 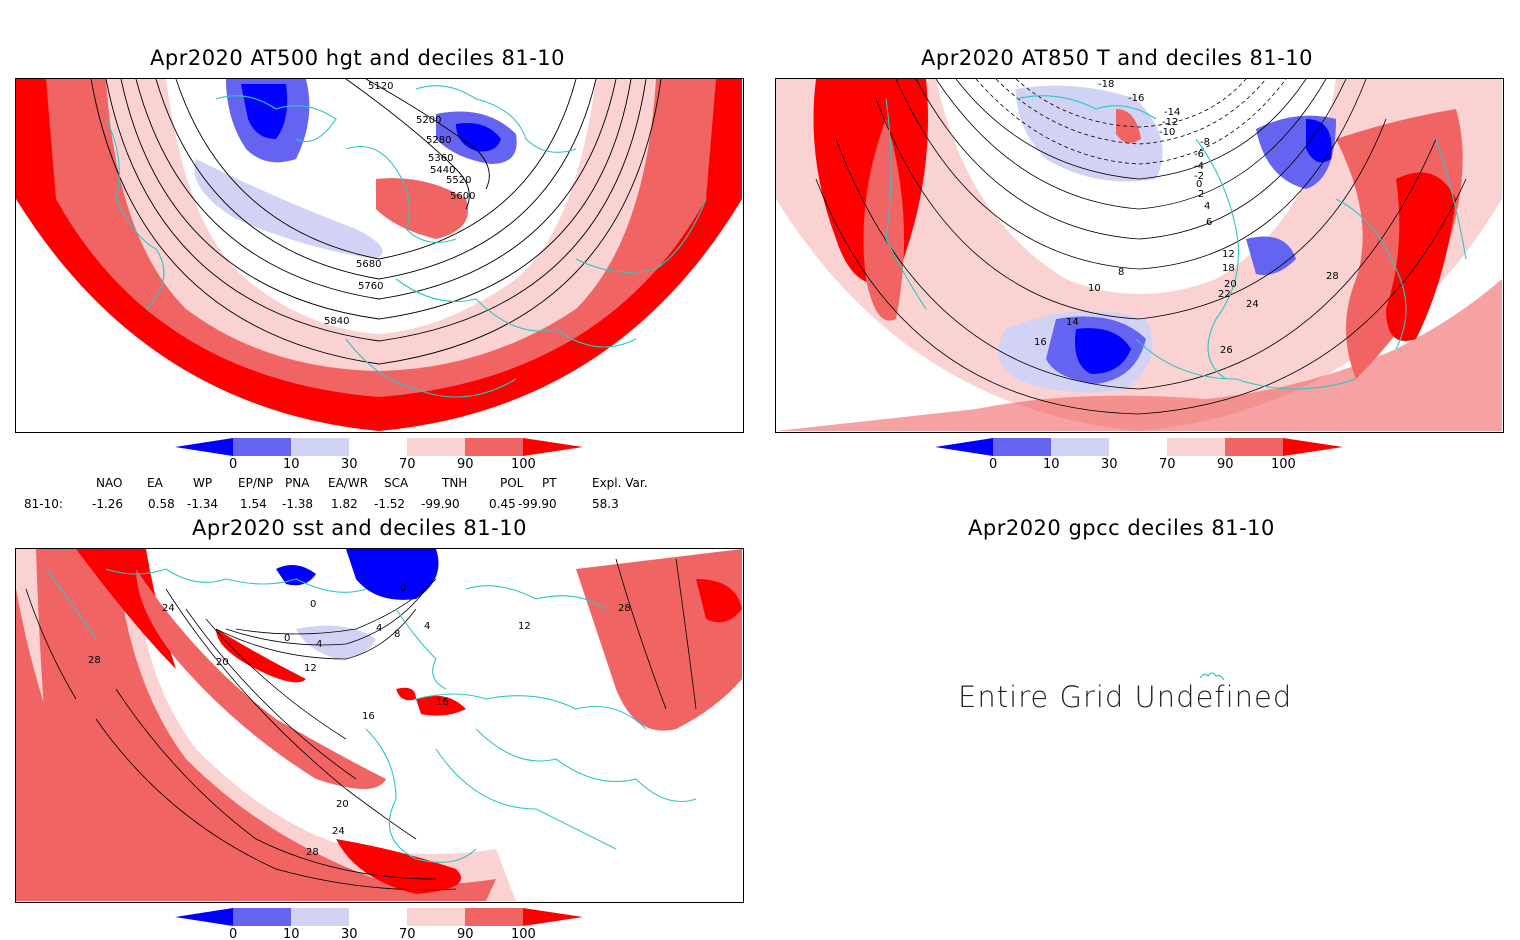 I want to click on index-header: PNA, so click(x=297, y=483).